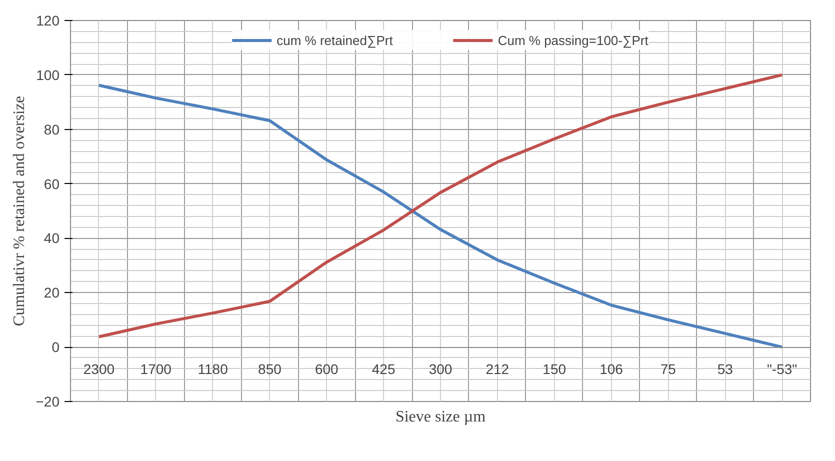 Image resolution: width=835 pixels, height=461 pixels. What do you see at coordinates (52, 129) in the screenshot?
I see `y-tick-label: 80` at bounding box center [52, 129].